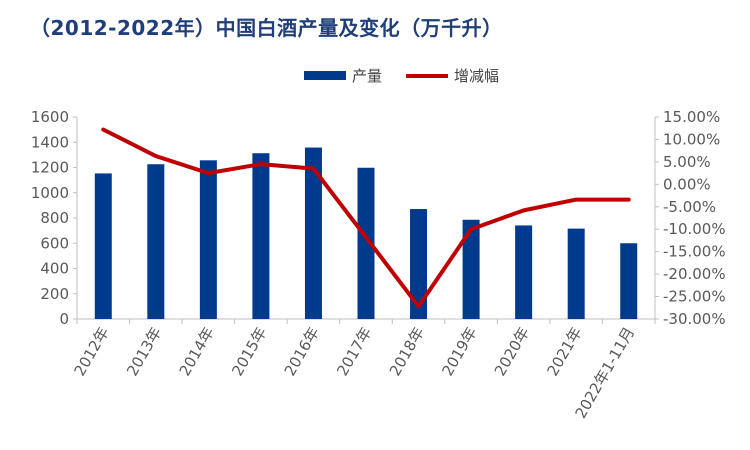 The width and height of the screenshot is (750, 450). I want to click on y-left-tick-label: 800, so click(54, 218).